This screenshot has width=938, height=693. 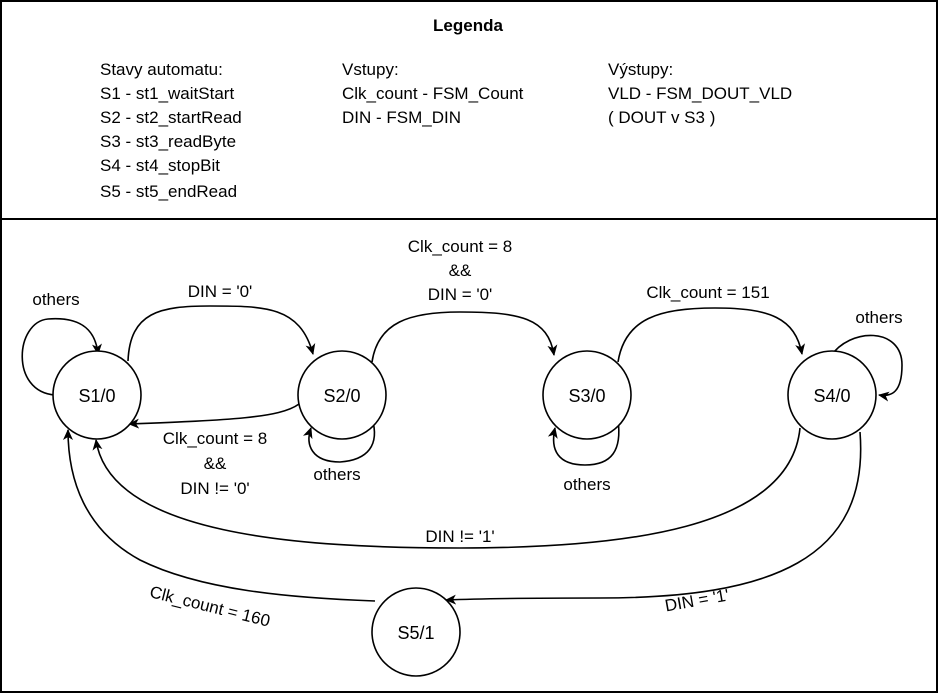 What do you see at coordinates (221, 333) in the screenshot?
I see `edge-s1-to-s2` at bounding box center [221, 333].